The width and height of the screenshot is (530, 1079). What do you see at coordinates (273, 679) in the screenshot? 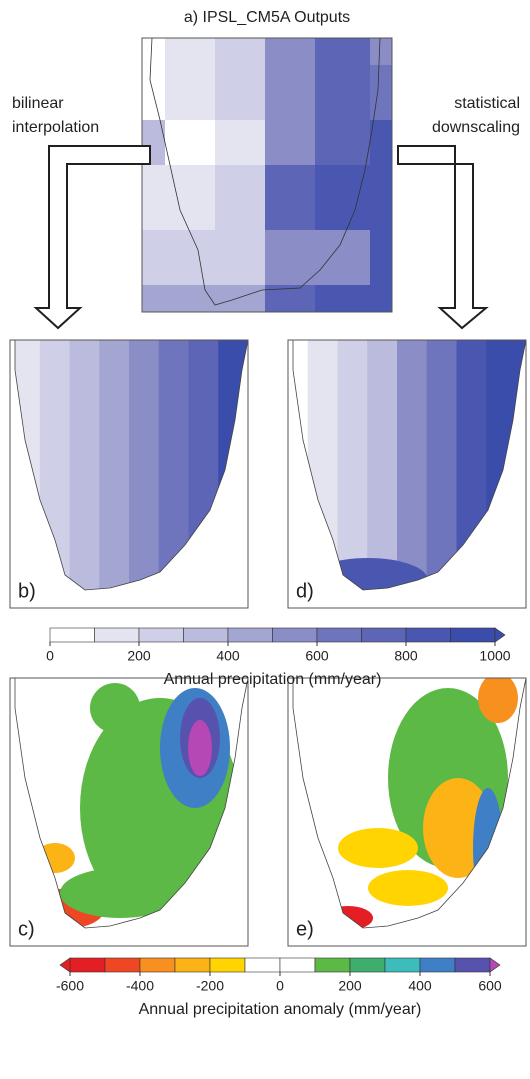
I see `colorbar-label: Annual precipitation (mm/year)` at bounding box center [273, 679].